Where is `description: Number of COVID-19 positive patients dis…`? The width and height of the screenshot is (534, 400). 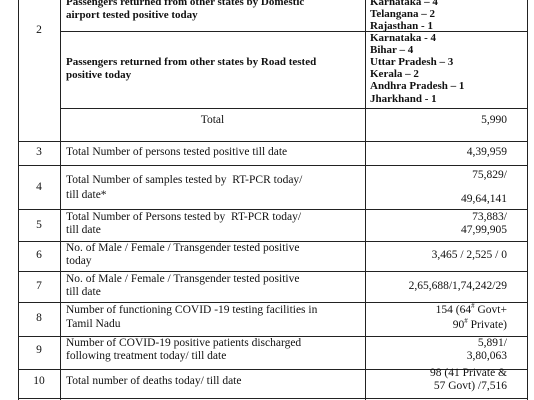 description: Number of COVID-19 positive patients dis… is located at coordinates (184, 343).